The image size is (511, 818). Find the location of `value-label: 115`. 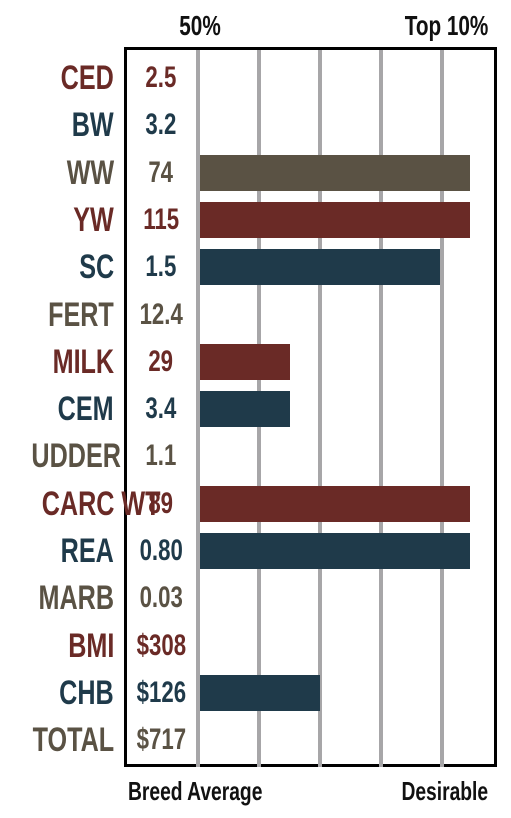

value-label: 115 is located at coordinates (161, 219).